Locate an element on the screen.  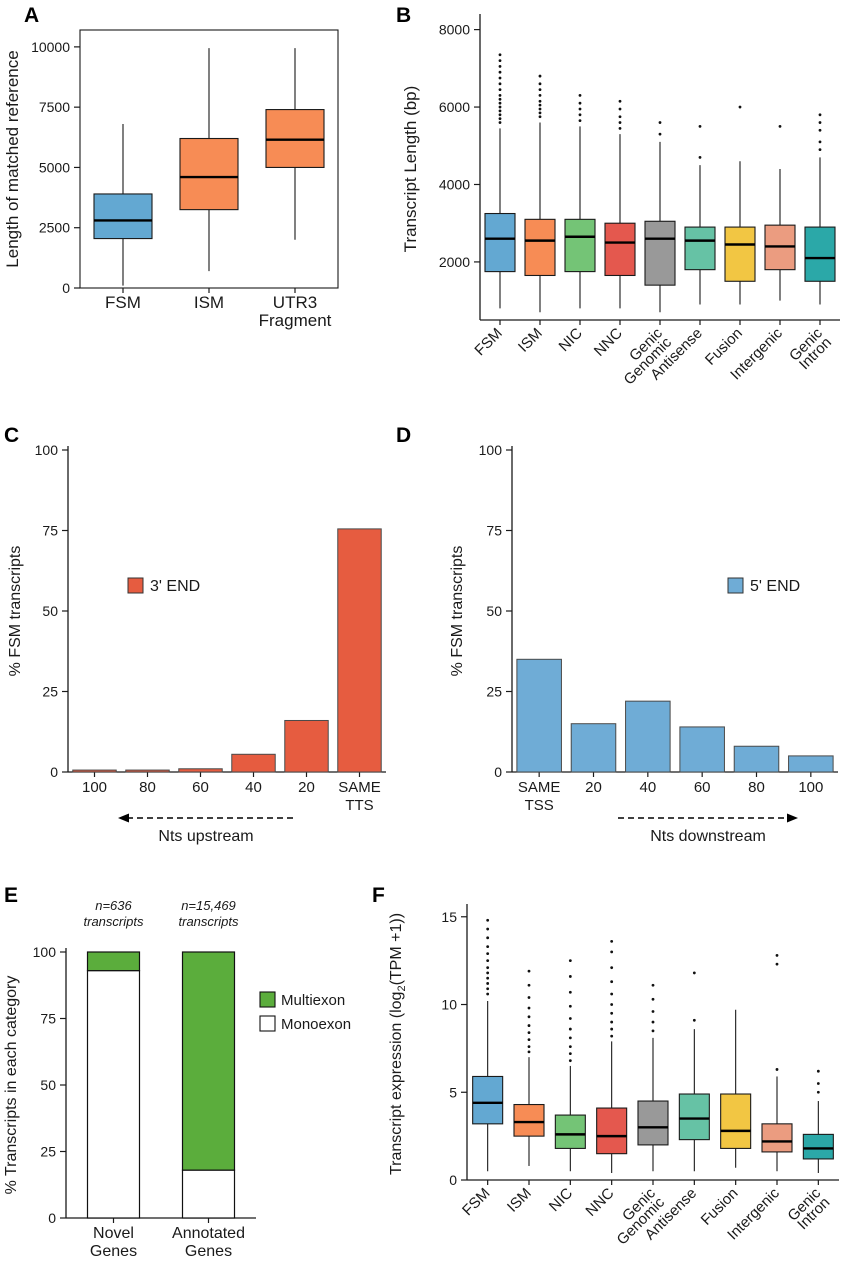
panel-label-b: B is located at coordinates (404, 15).